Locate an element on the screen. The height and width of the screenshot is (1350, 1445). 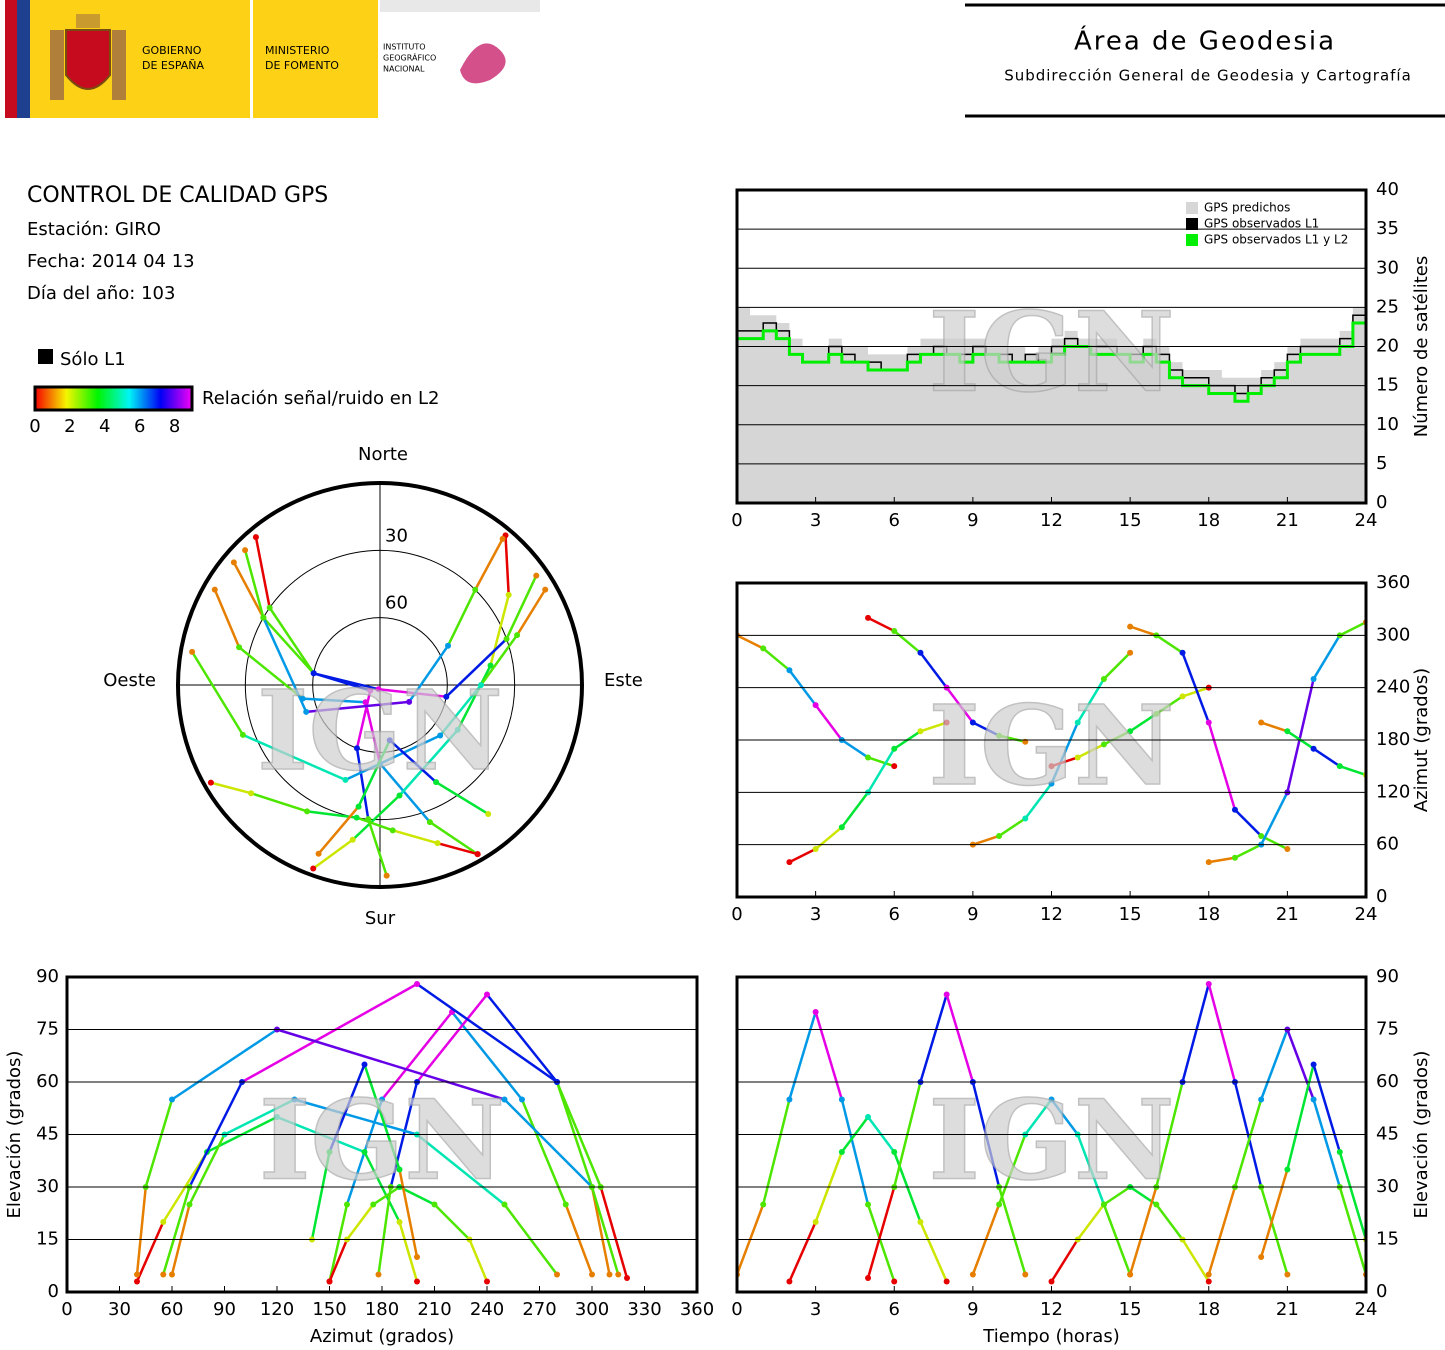
ring-label: 30 is located at coordinates (396, 535).